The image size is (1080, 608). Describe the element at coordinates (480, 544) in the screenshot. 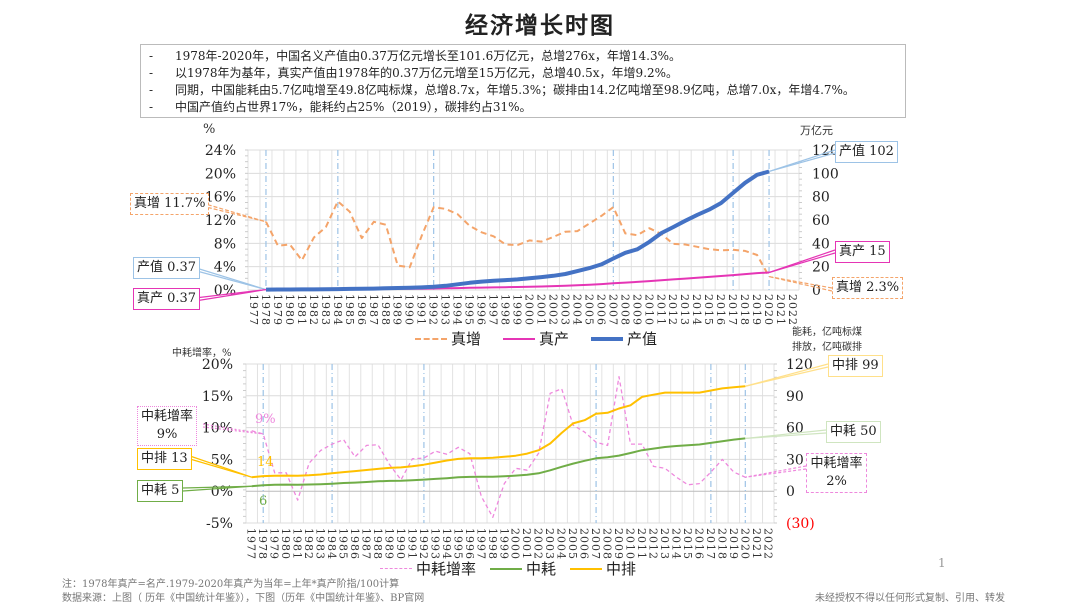

I see `x-axis-year-label: 1997` at that location.